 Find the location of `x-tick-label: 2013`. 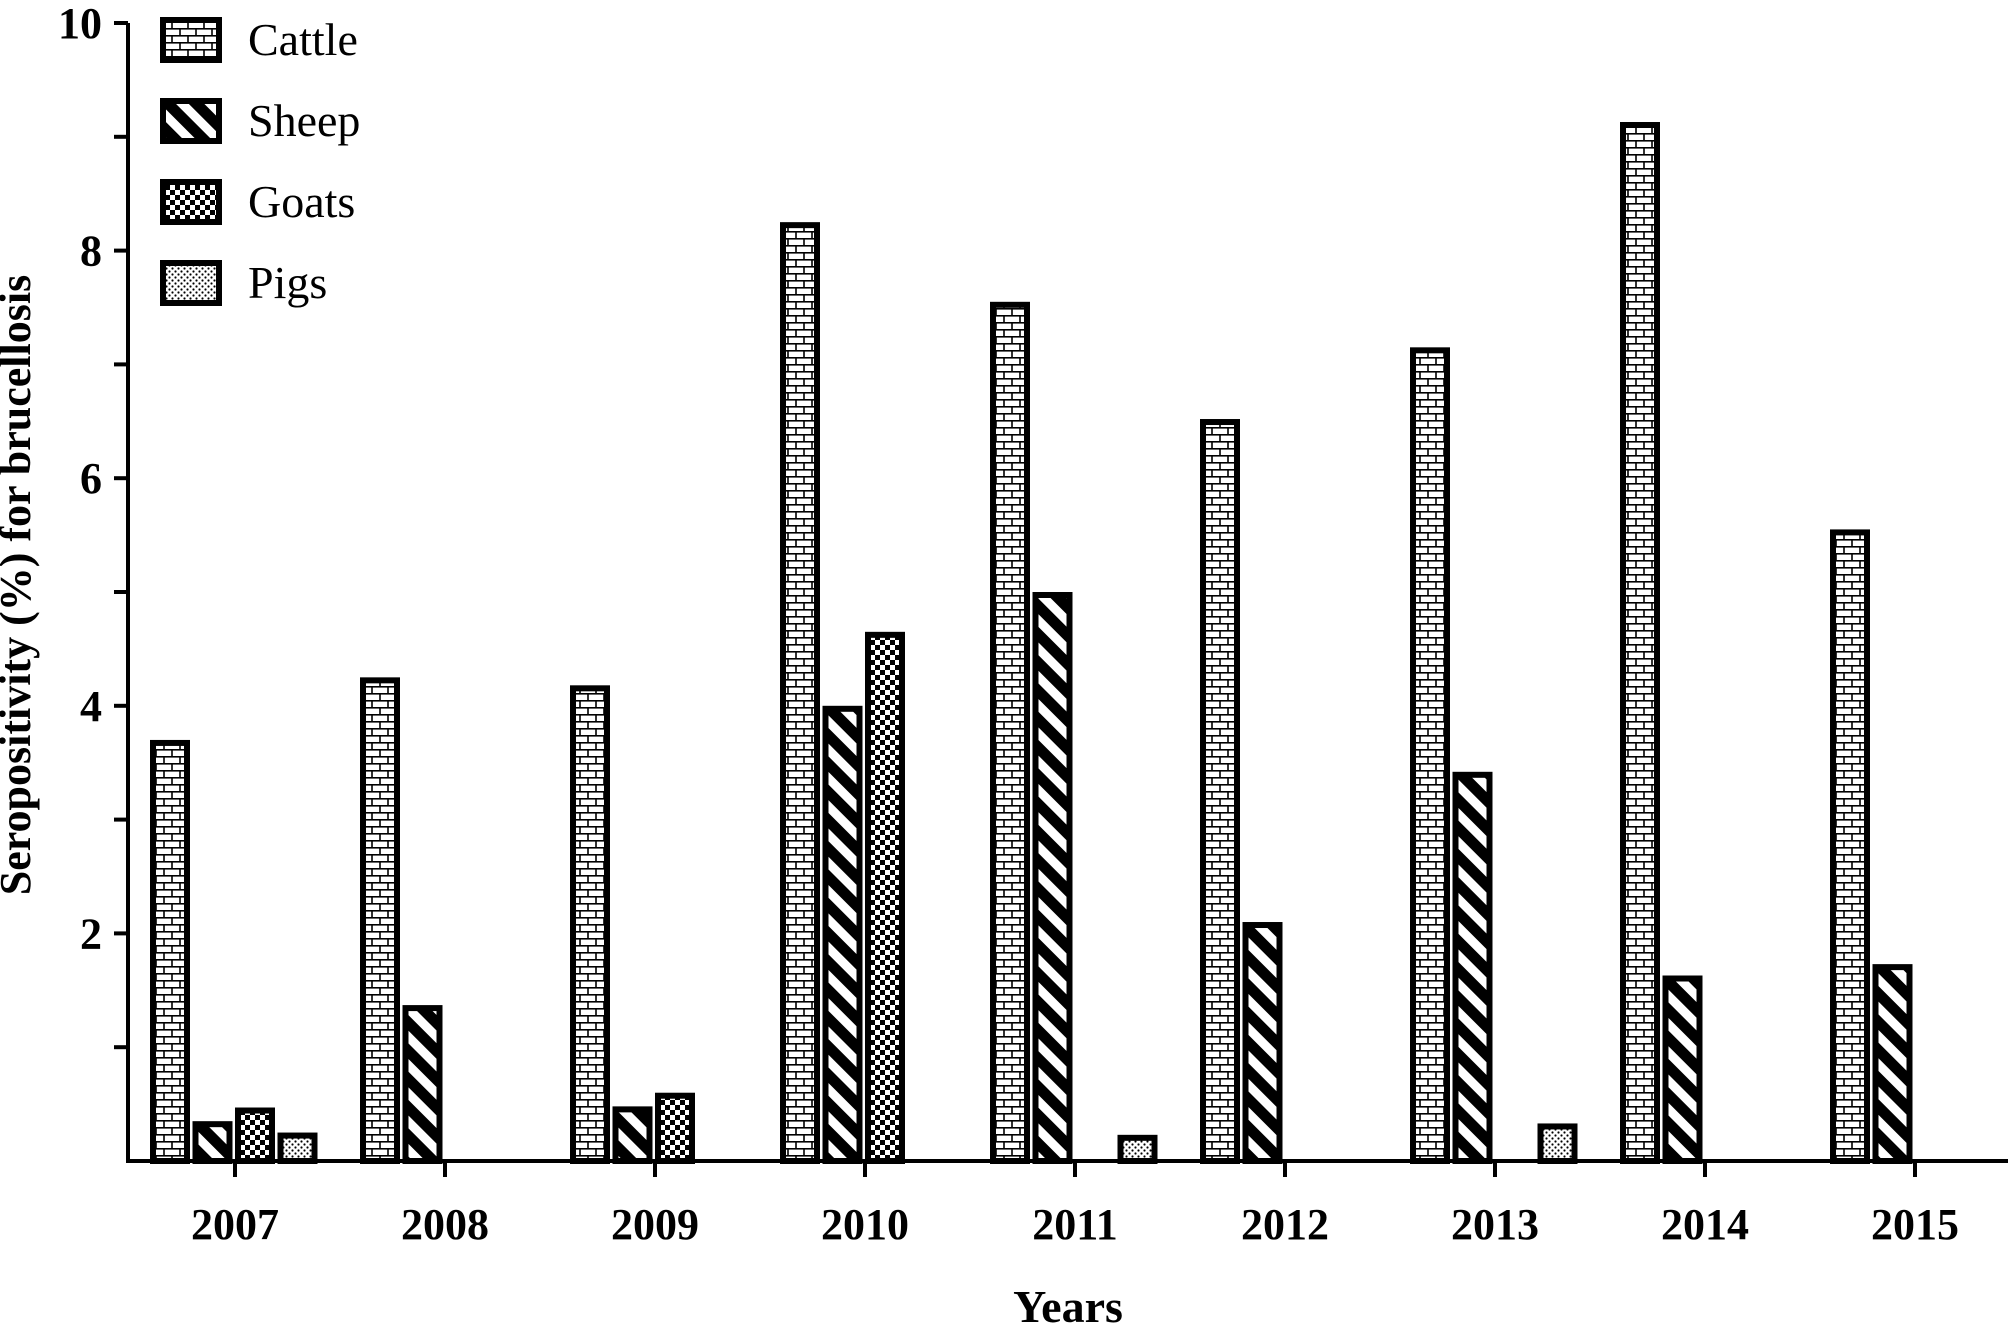

x-tick-label: 2013 is located at coordinates (1495, 1224).